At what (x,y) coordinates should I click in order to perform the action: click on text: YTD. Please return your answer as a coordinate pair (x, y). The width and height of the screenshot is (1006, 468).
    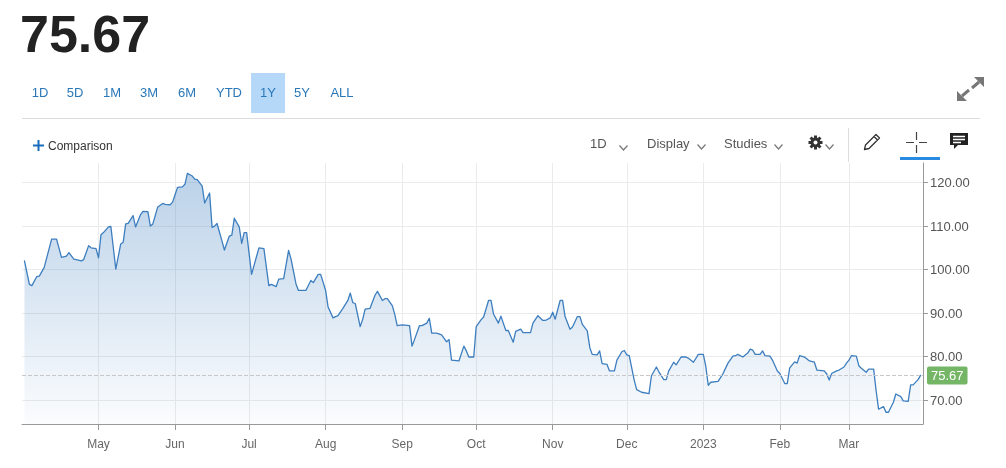
    Looking at the image, I should click on (229, 93).